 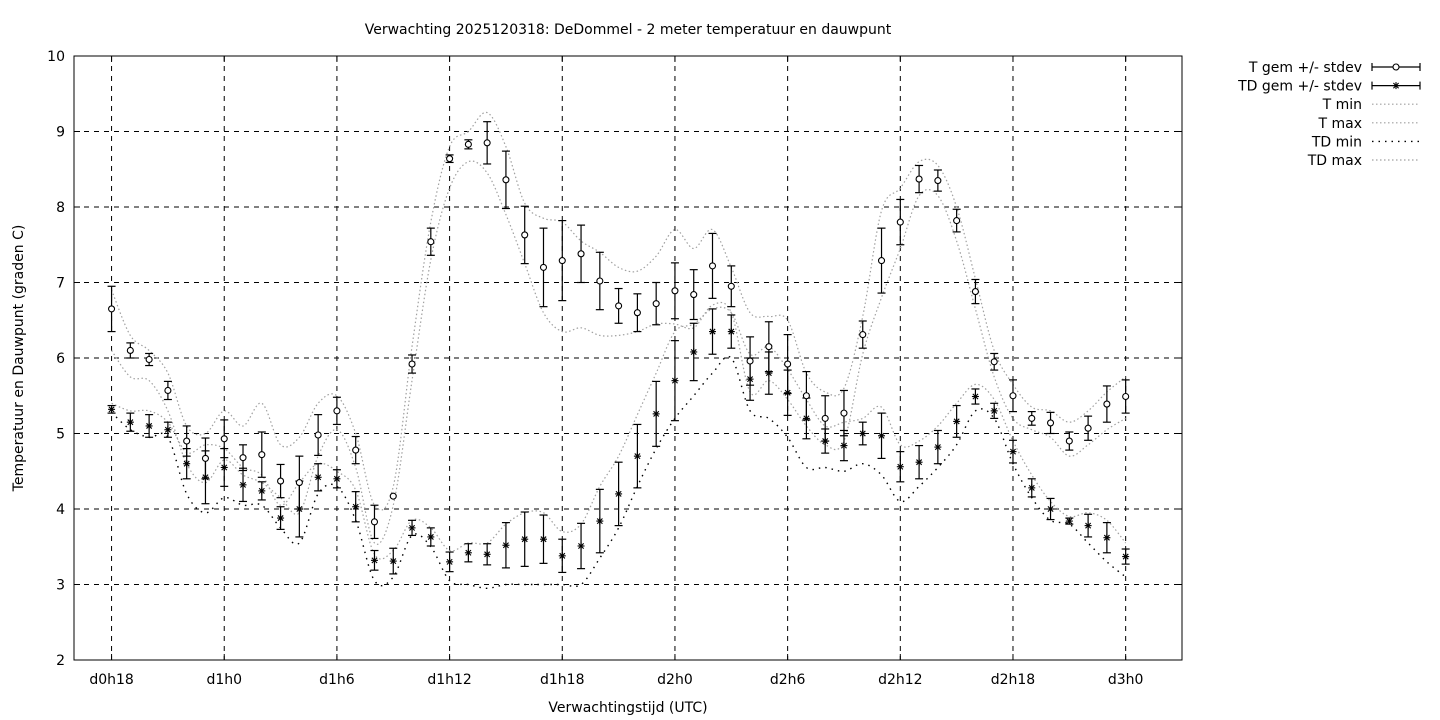 What do you see at coordinates (1339, 124) in the screenshot?
I see `legend-label-t-max: T max` at bounding box center [1339, 124].